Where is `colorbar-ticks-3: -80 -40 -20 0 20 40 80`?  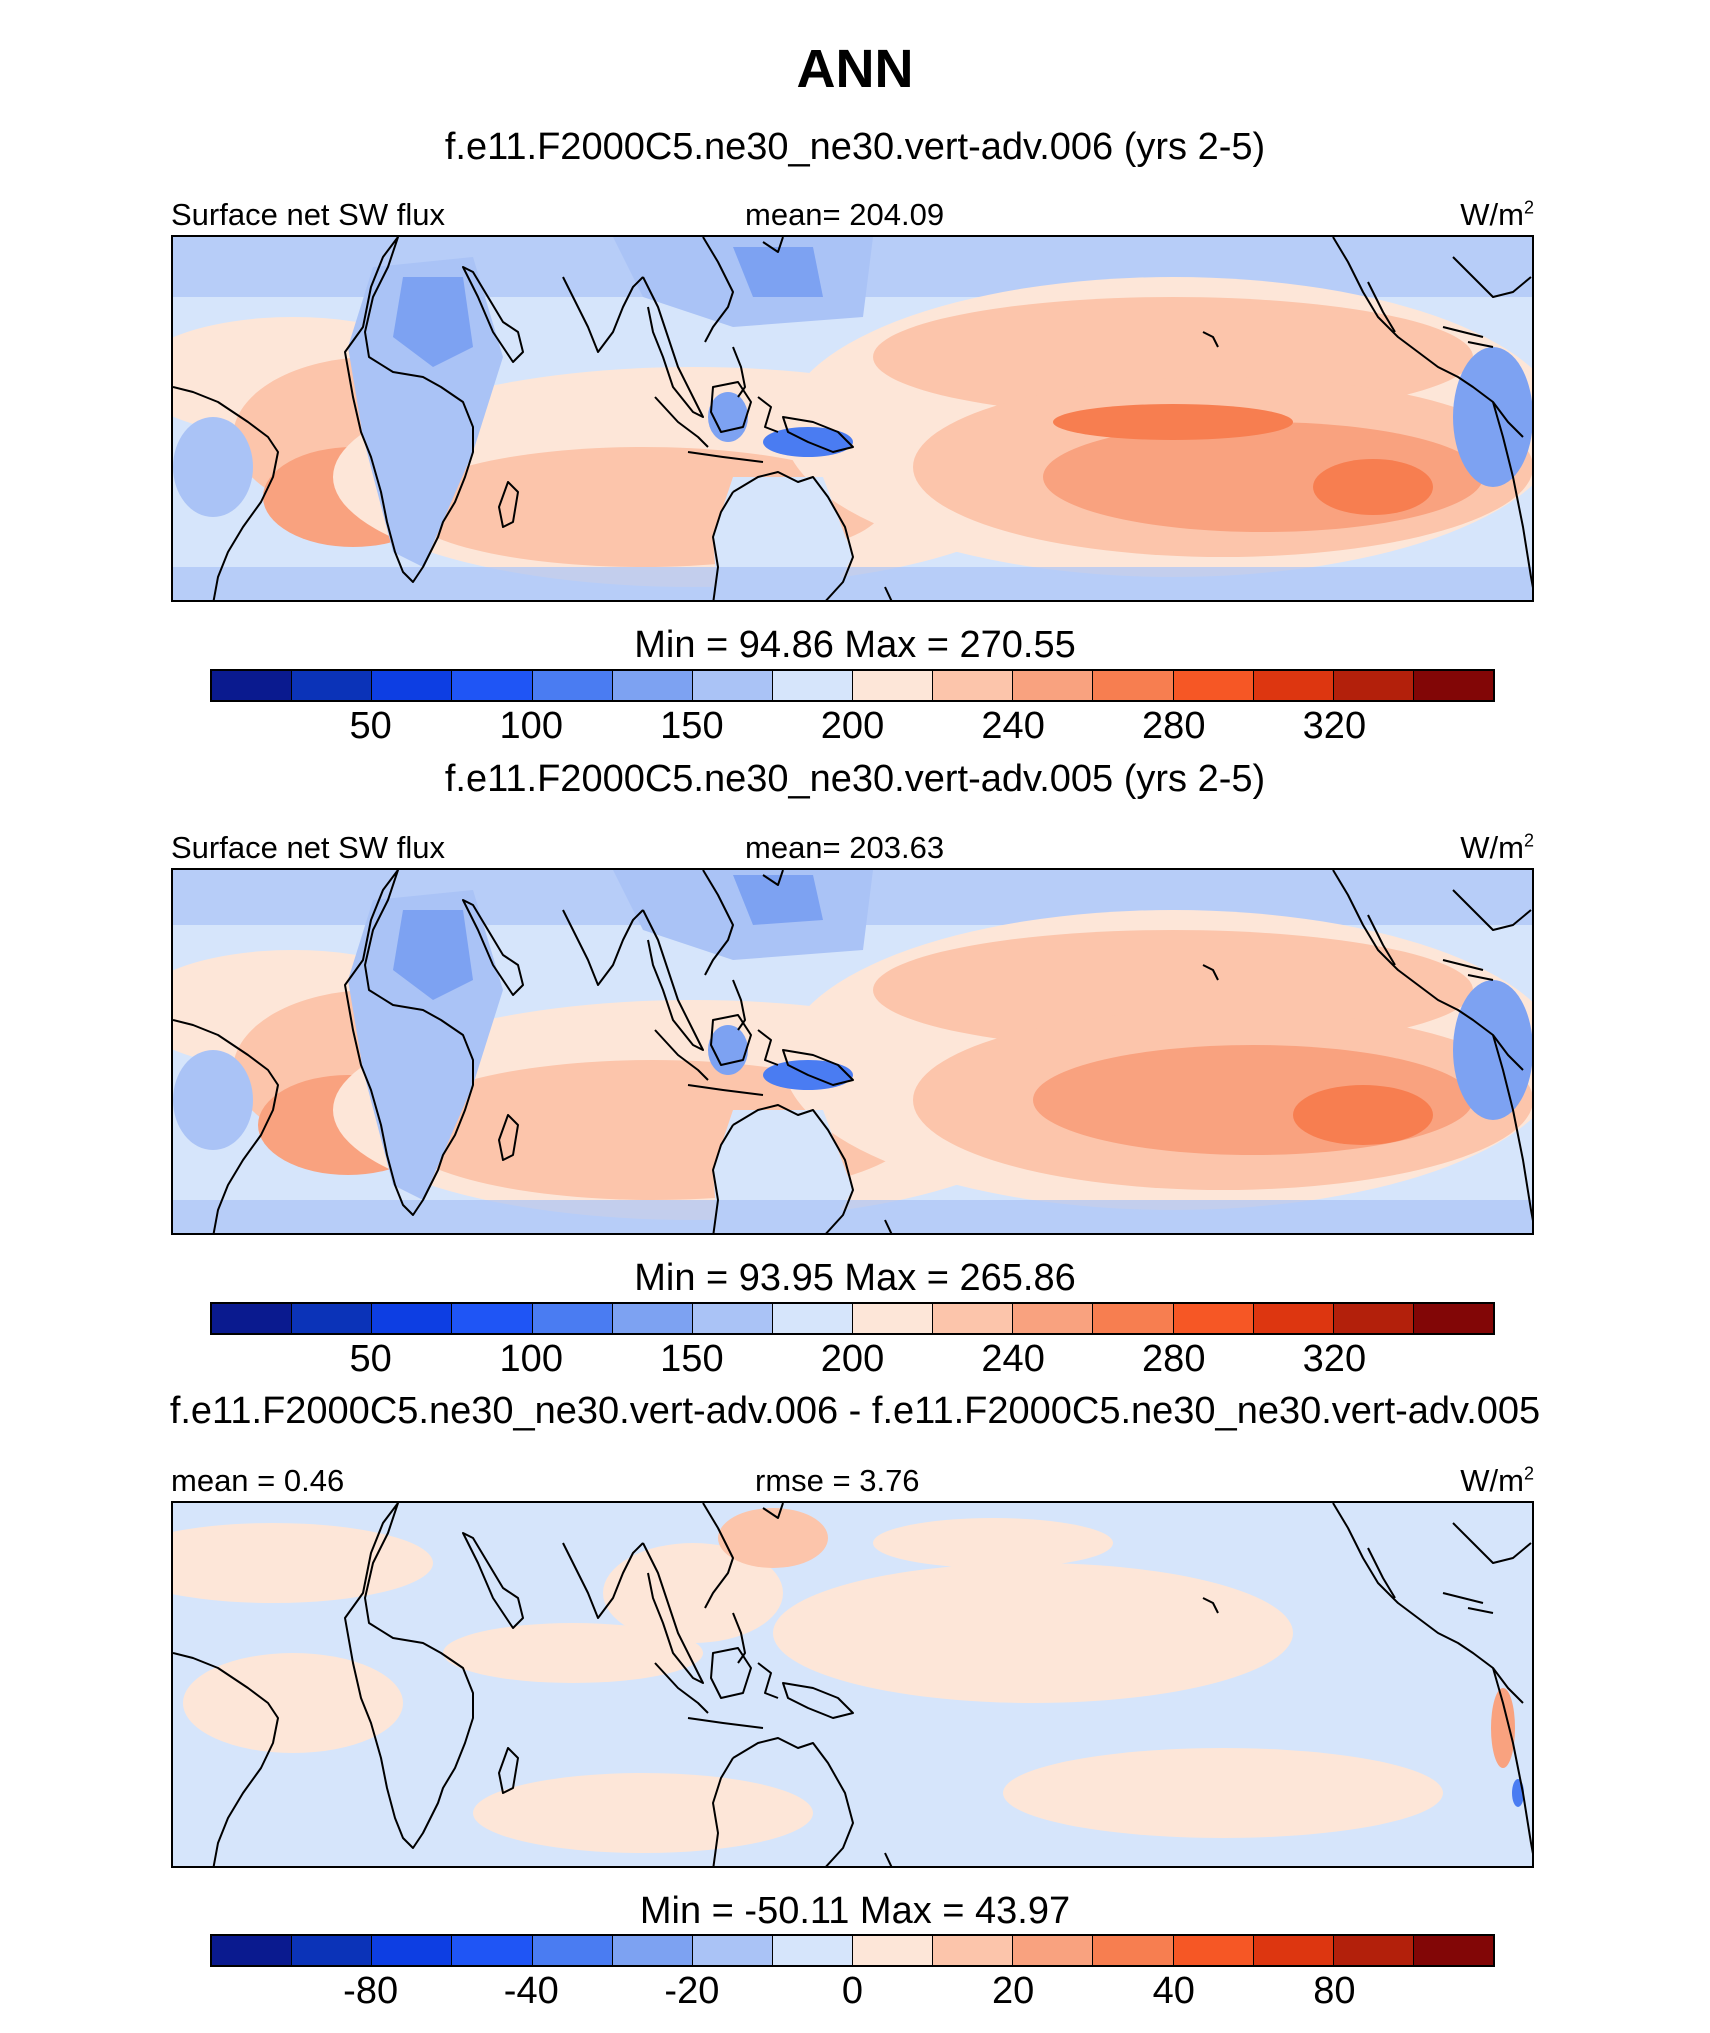
colorbar-ticks-3: -80 -40 -20 0 20 40 80 is located at coordinates (852, 1992).